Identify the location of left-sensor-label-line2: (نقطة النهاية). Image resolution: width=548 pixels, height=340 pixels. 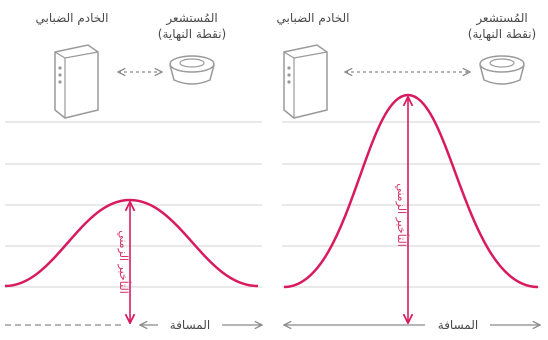
(192, 34).